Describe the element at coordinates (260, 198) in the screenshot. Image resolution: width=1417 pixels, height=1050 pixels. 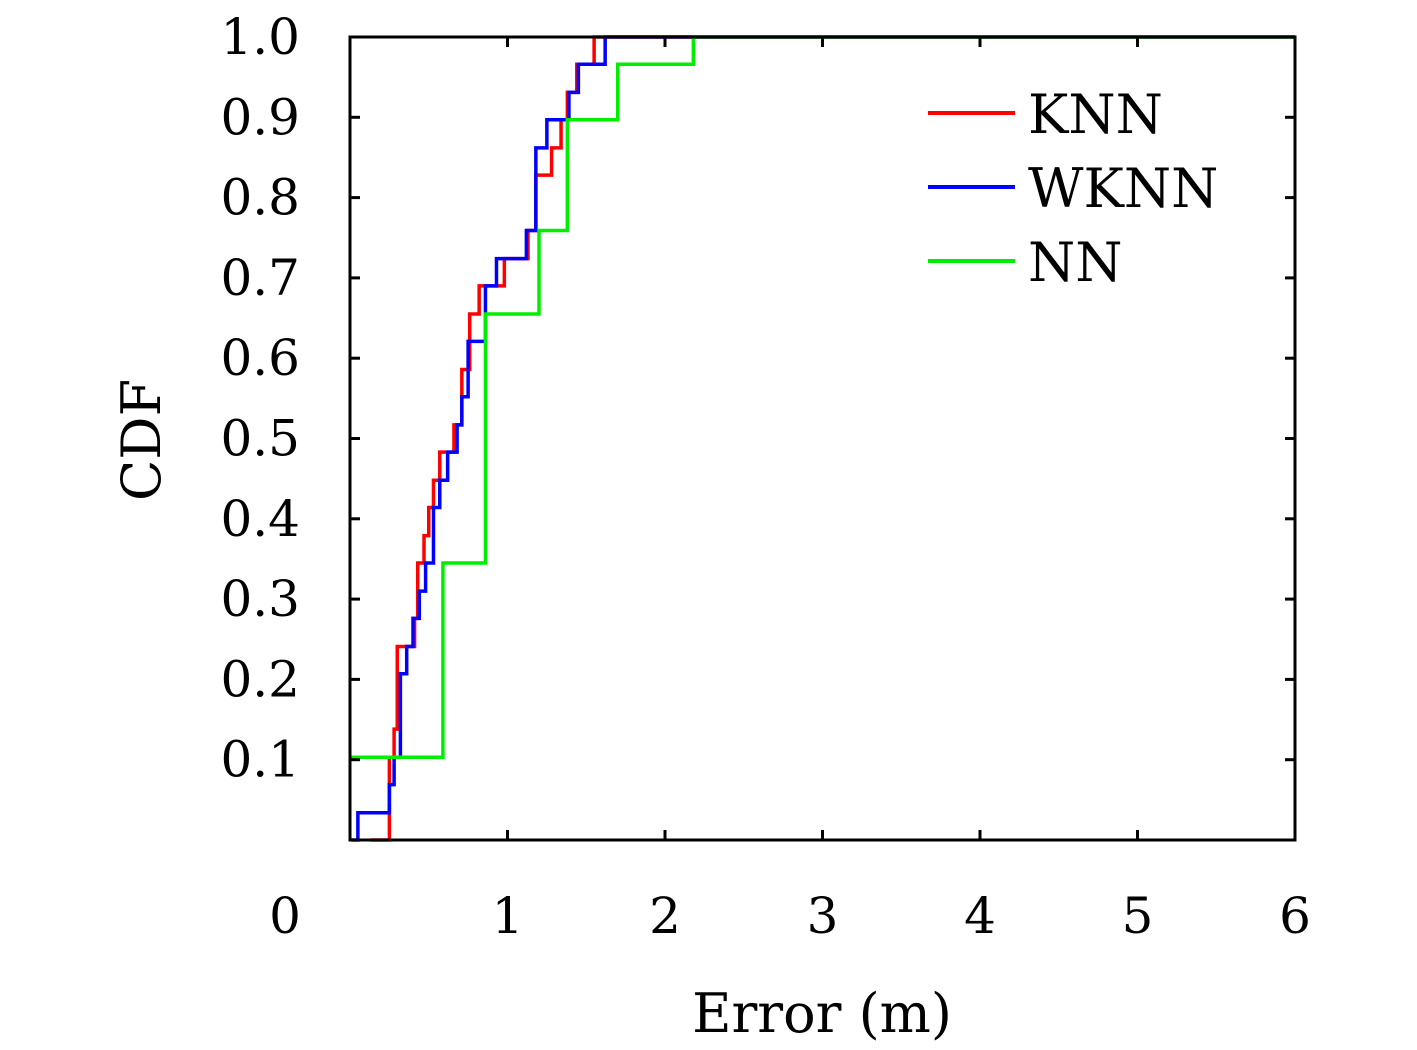
I see `y-tick-label: 0.8` at that location.